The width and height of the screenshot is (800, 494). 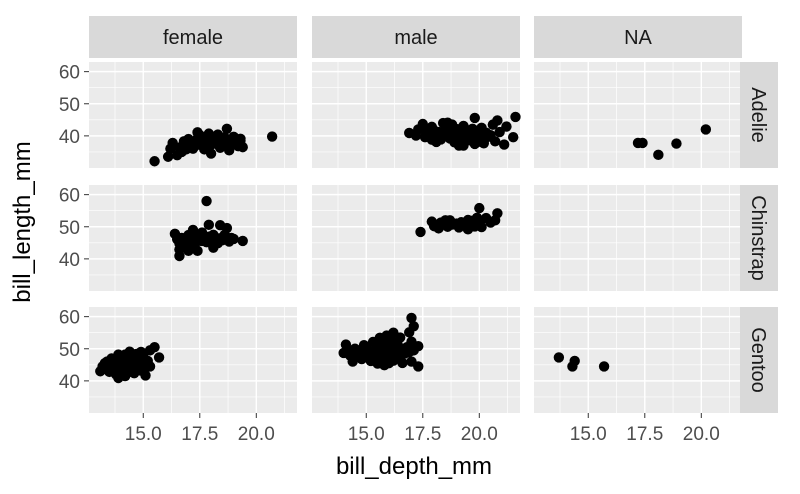 I want to click on y-axis-title: bill_length_mm, so click(x=22, y=221).